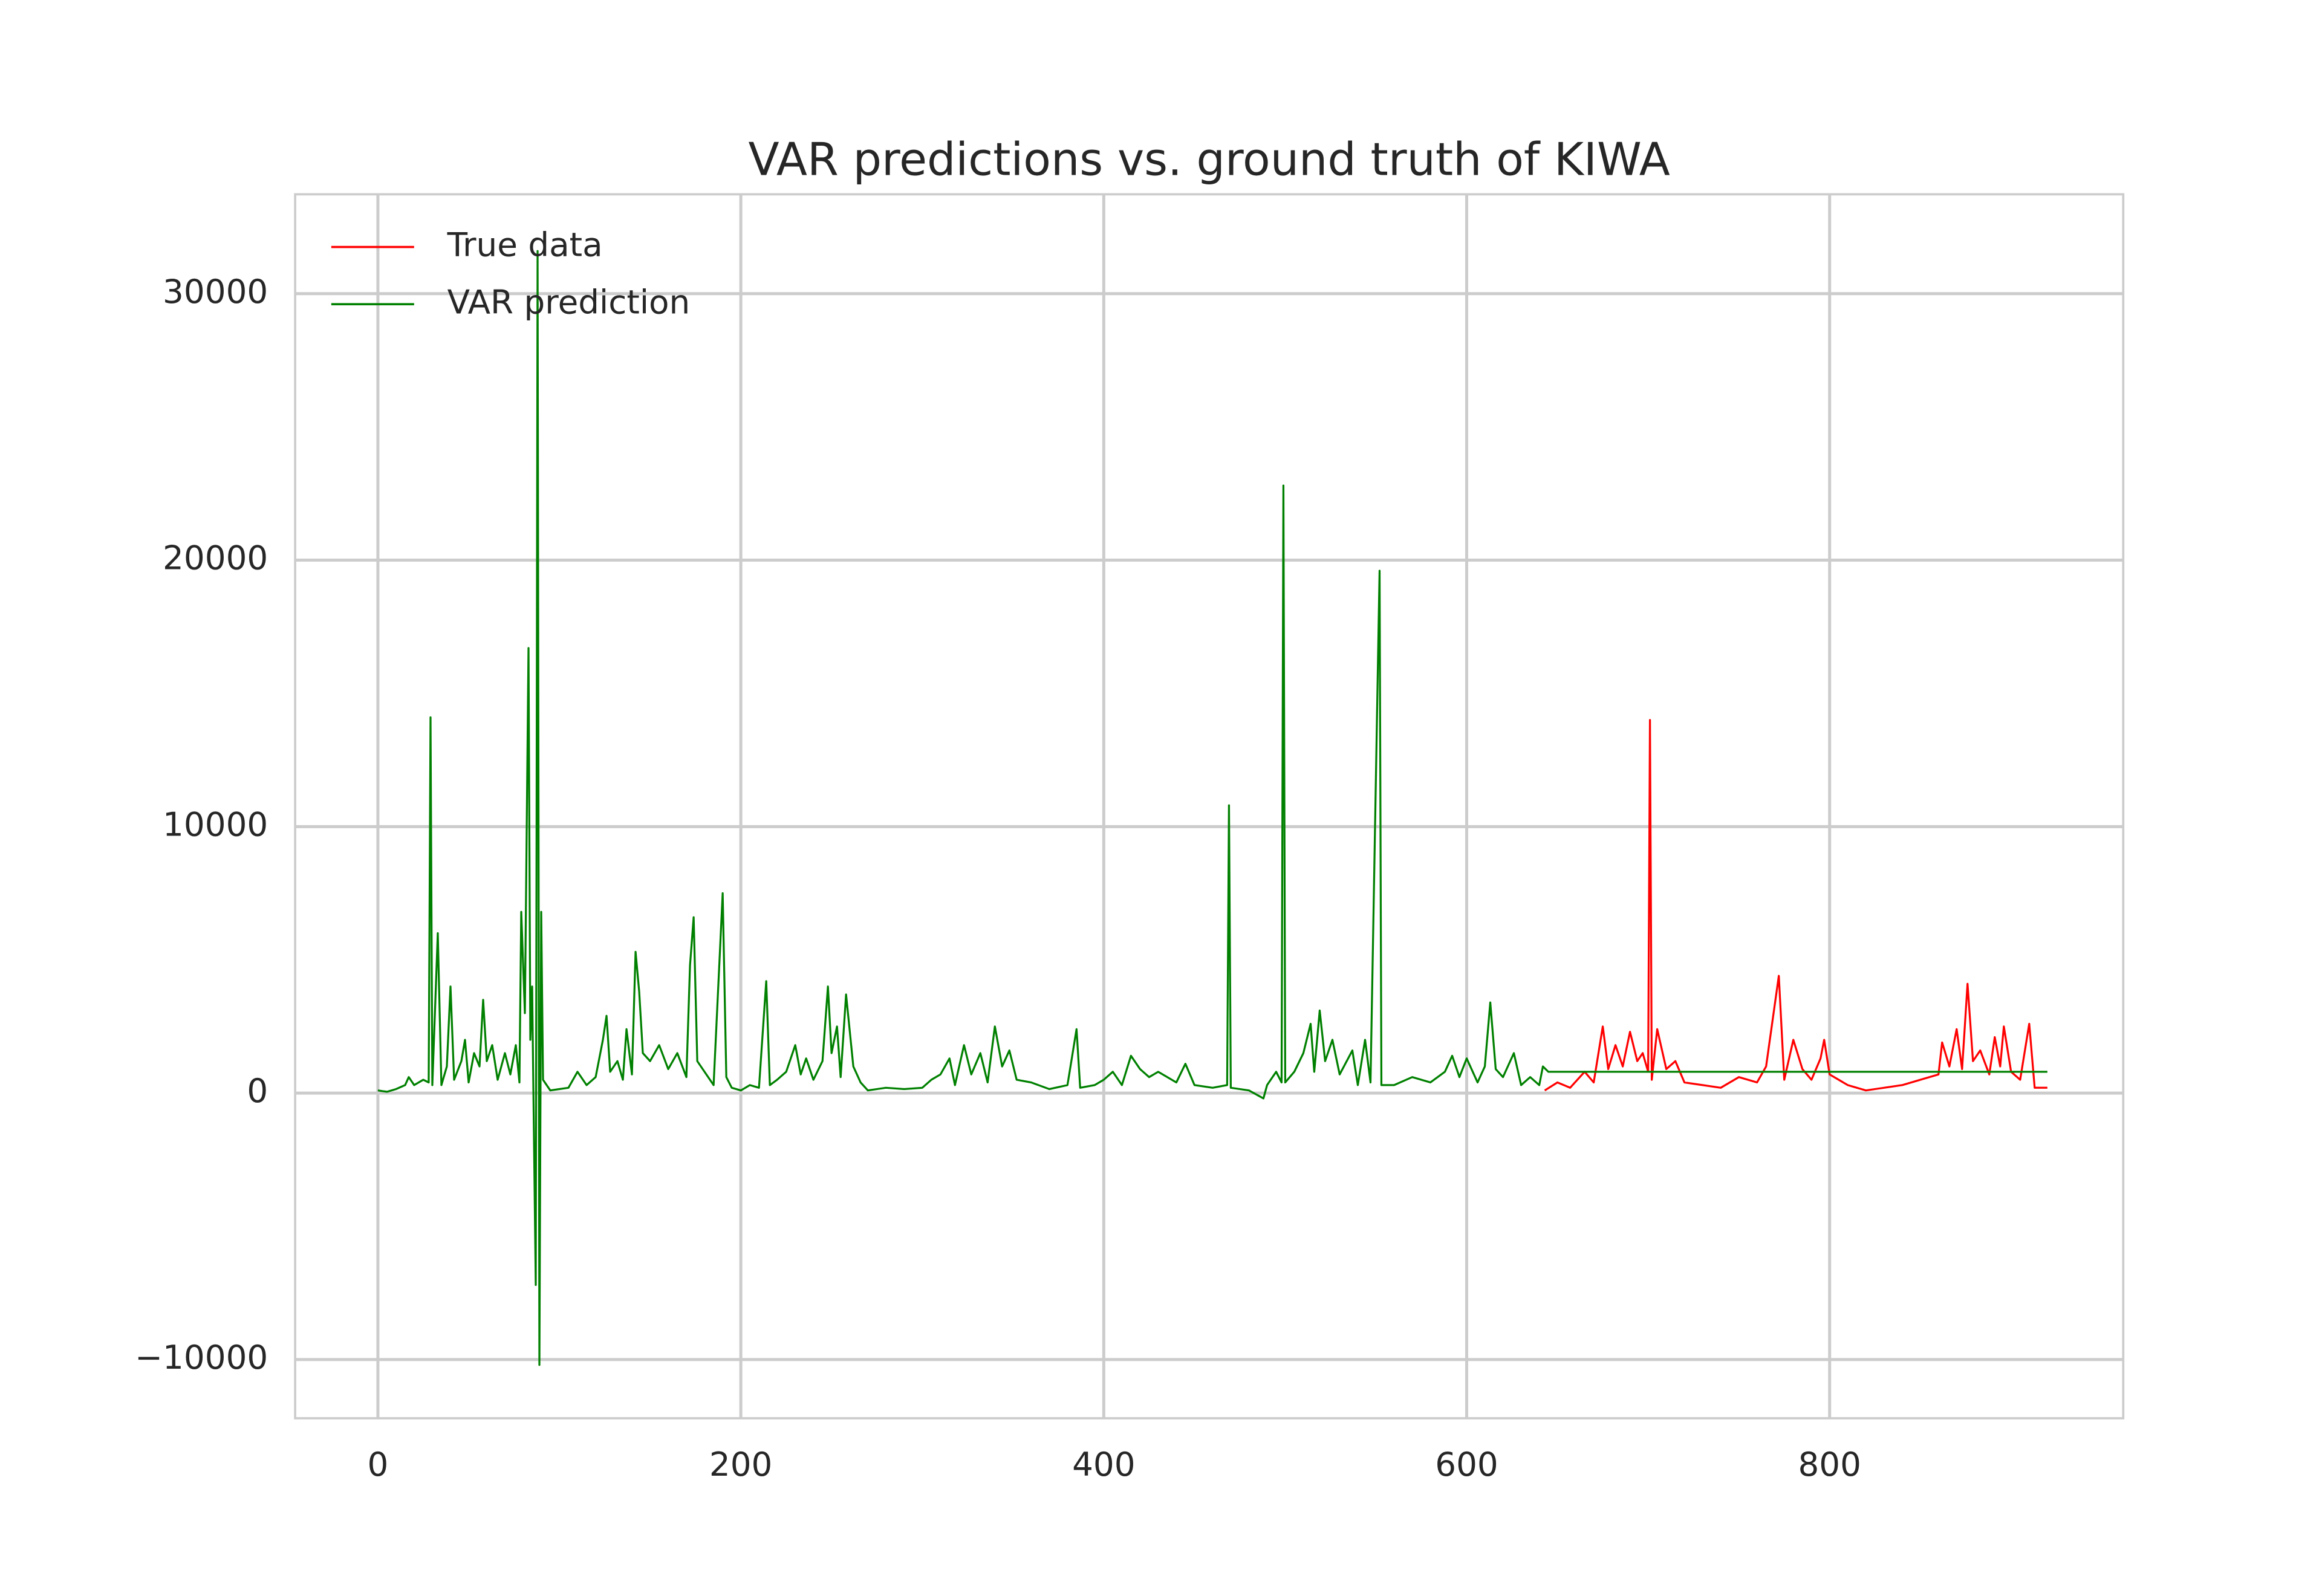 This screenshot has width=2322, height=1596. Describe the element at coordinates (215, 824) in the screenshot. I see `y-tick-label: 10000` at that location.